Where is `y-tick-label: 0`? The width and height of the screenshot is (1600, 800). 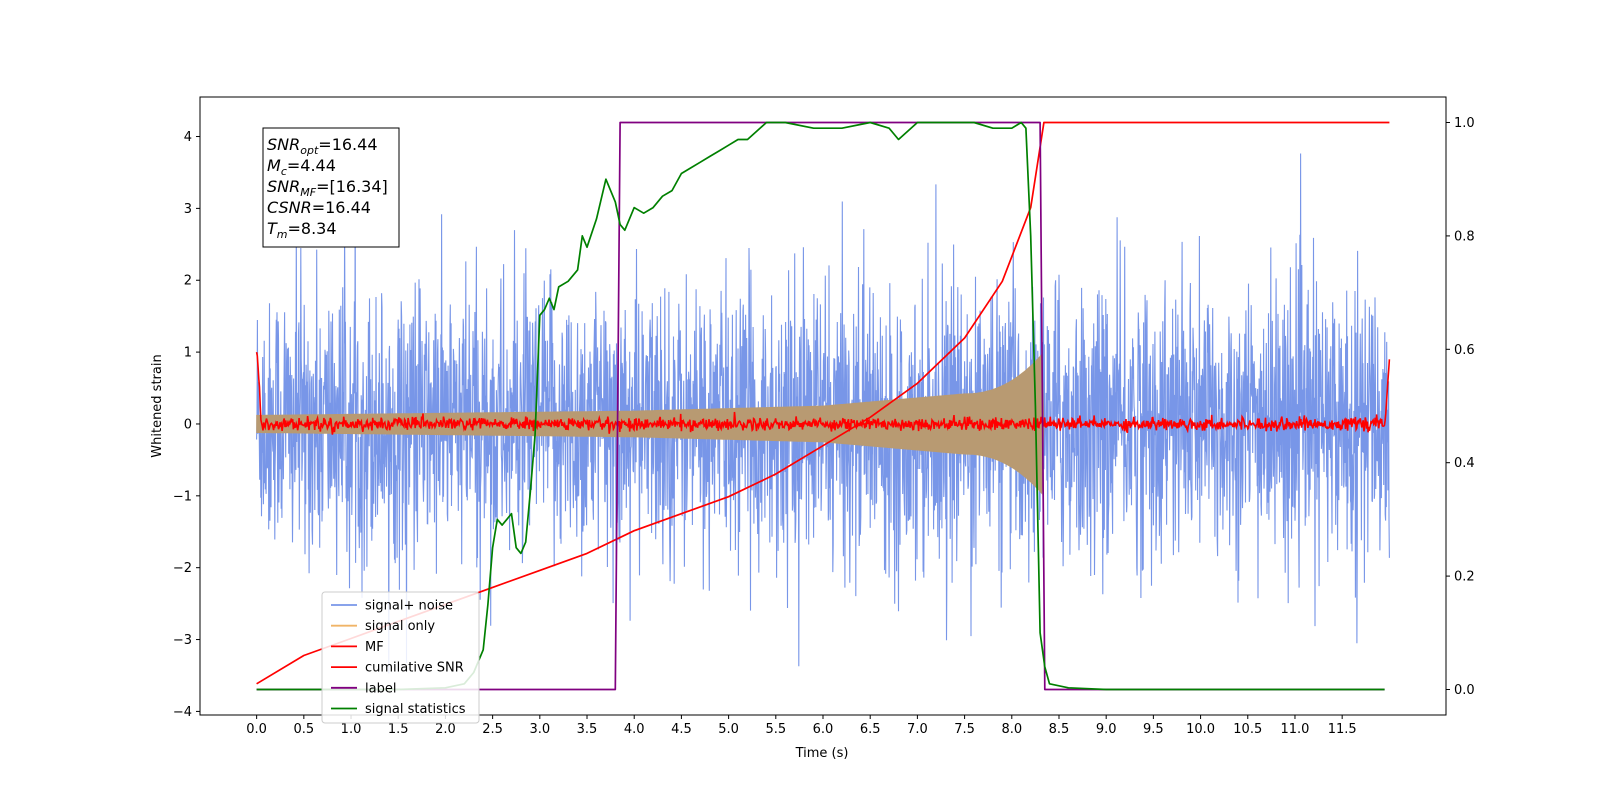
y-tick-label: 0 is located at coordinates (188, 424).